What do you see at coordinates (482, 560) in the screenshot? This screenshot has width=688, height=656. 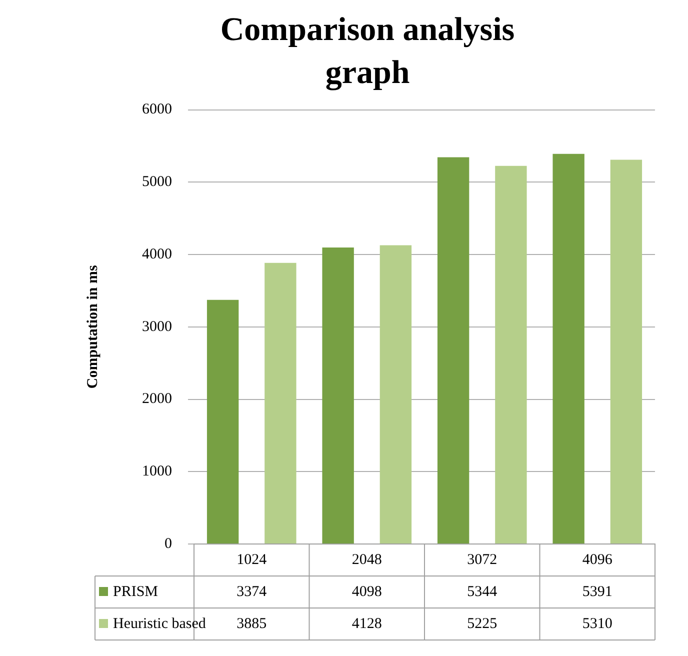 I see `x-tick-label: 3072` at bounding box center [482, 560].